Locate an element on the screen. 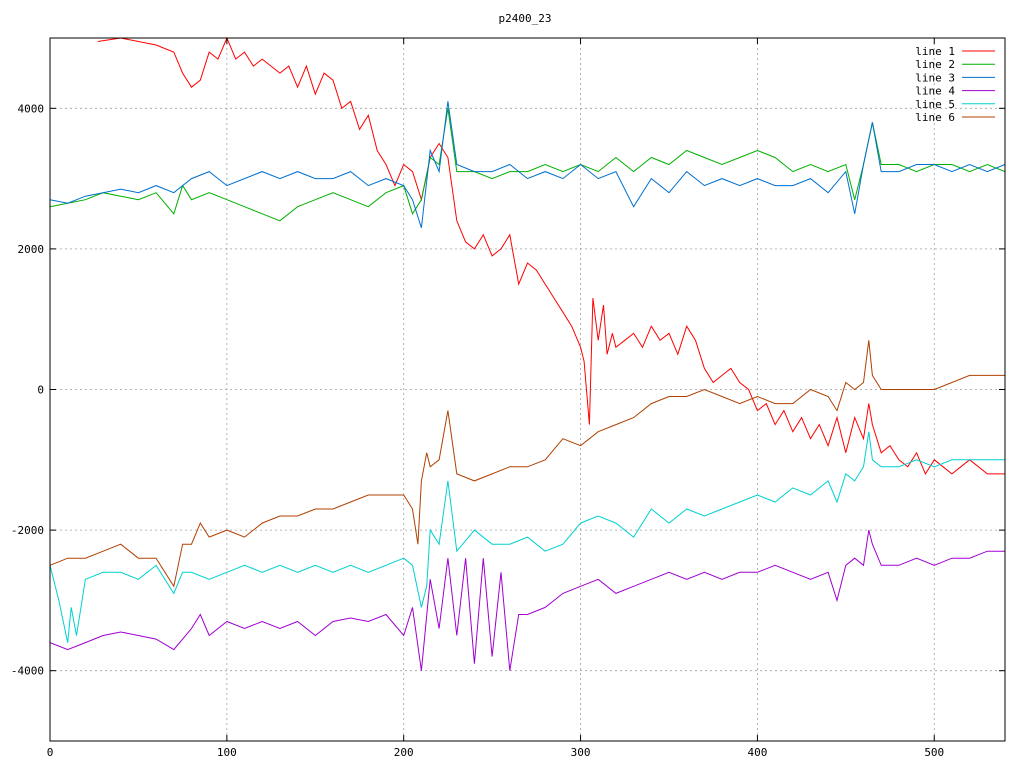  legend-label: line 1 is located at coordinates (935, 51).